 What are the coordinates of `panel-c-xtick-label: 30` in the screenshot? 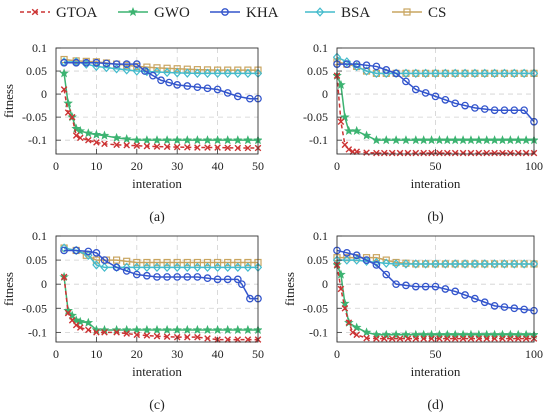 It's located at (177, 354).